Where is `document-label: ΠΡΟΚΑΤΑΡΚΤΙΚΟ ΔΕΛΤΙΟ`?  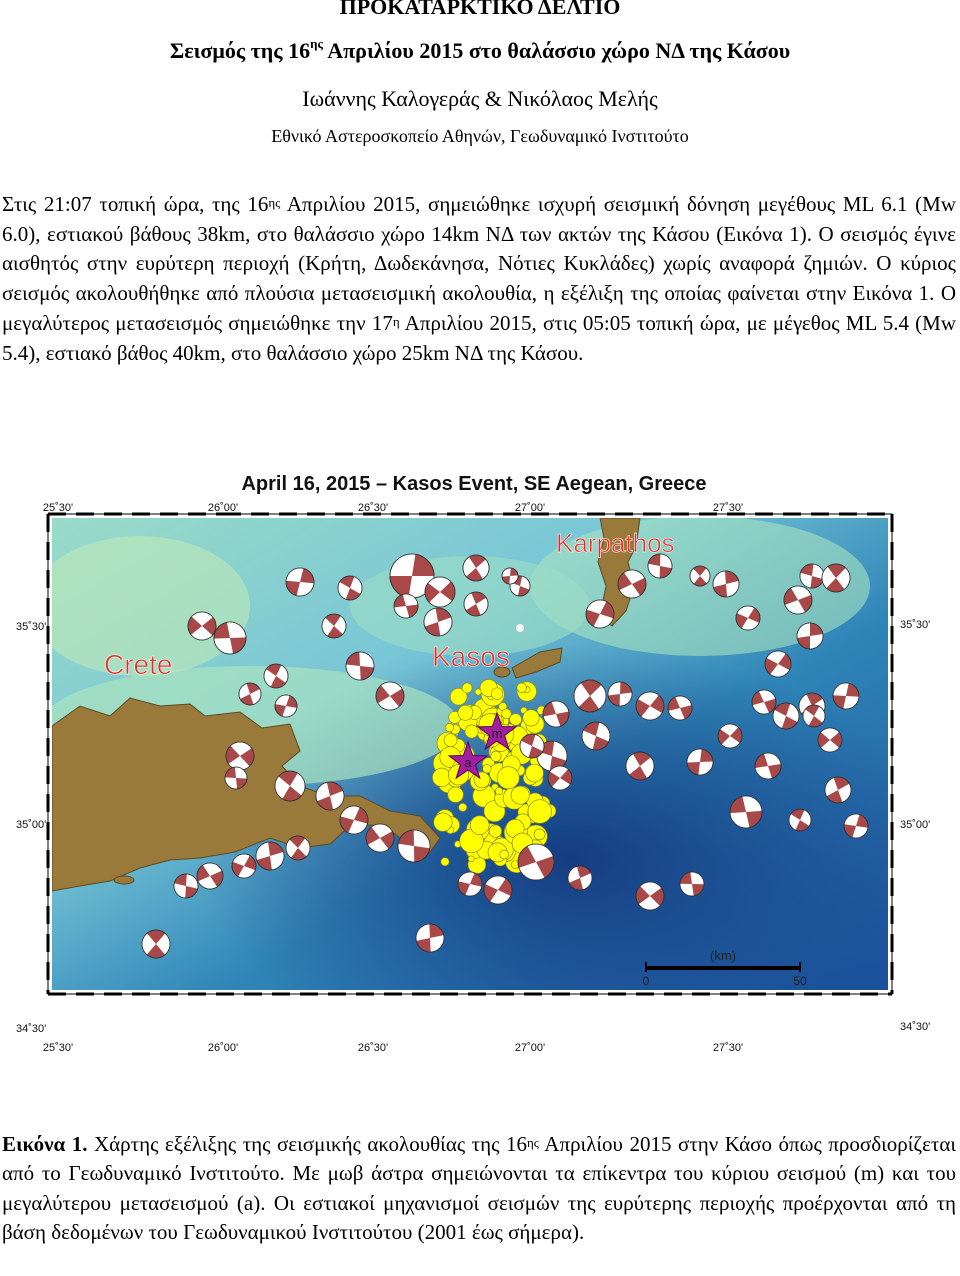 document-label: ΠΡΟΚΑΤΑΡΚΤΙΚΟ ΔΕΛΤΙΟ is located at coordinates (480, 9).